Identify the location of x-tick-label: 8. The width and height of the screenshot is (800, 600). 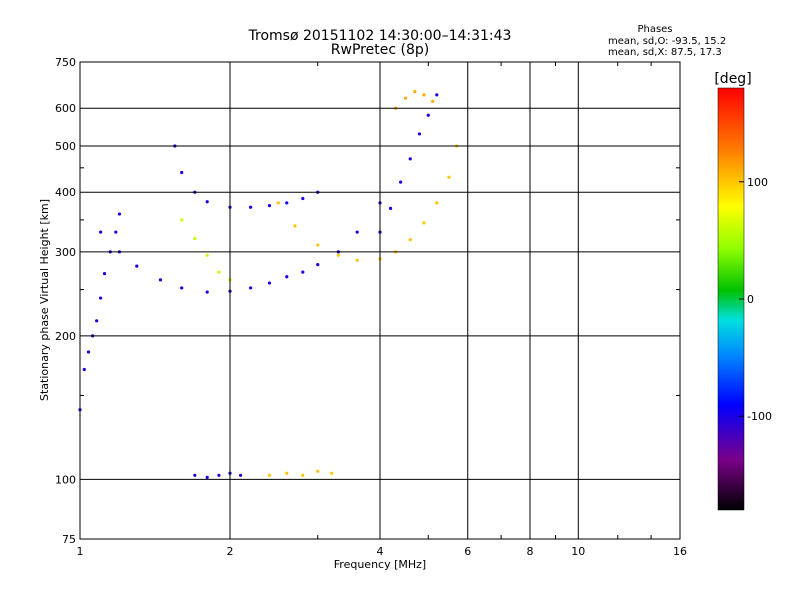
(530, 551).